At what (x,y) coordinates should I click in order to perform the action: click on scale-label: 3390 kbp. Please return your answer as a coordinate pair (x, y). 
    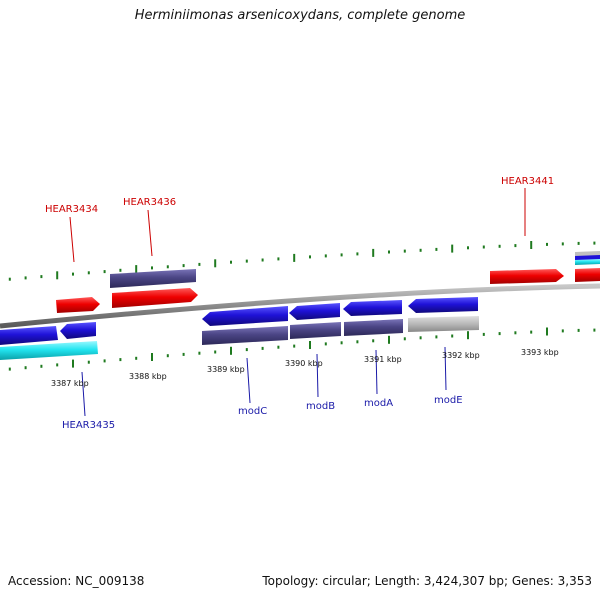
    Looking at the image, I should click on (304, 363).